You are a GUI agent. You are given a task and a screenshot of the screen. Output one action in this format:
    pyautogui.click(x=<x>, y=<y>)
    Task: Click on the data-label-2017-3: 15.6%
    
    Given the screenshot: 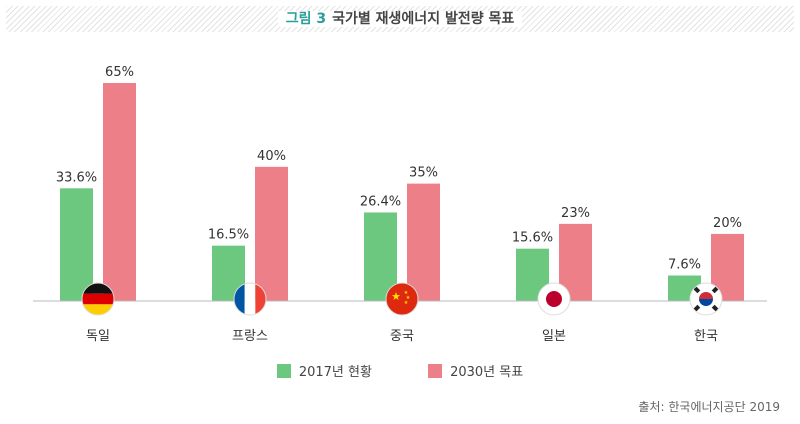 What is the action you would take?
    pyautogui.click(x=532, y=238)
    